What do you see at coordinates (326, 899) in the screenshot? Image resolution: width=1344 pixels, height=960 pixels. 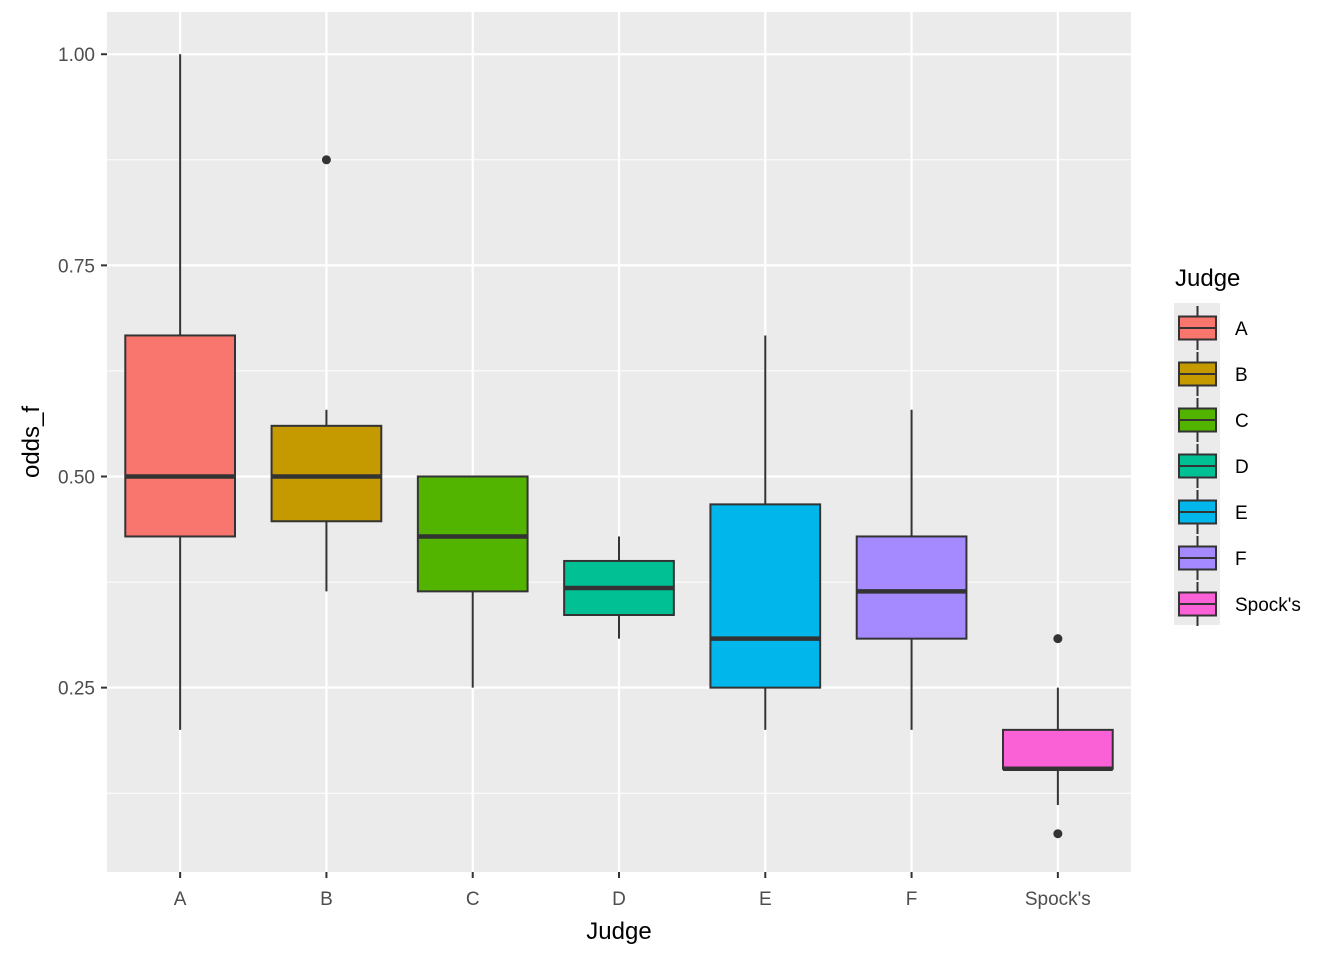 I see `x-tick-label: B` at bounding box center [326, 899].